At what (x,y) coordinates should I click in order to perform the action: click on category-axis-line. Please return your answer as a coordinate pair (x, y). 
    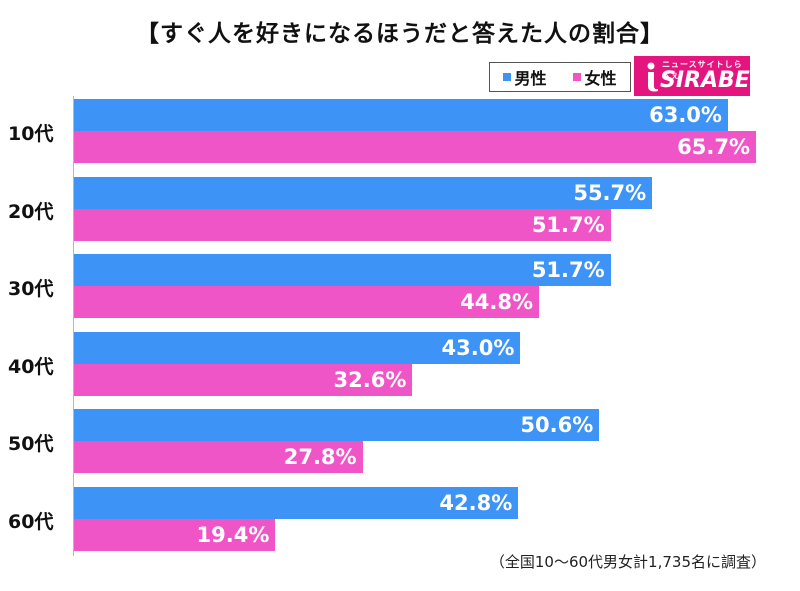
    Looking at the image, I should click on (73, 326).